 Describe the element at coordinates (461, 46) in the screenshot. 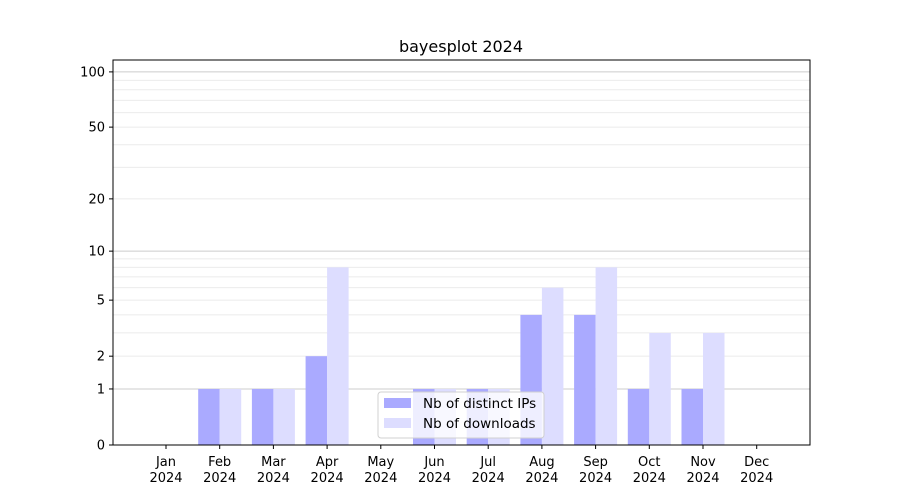

I see `chart-title: bayesplot 2024` at that location.